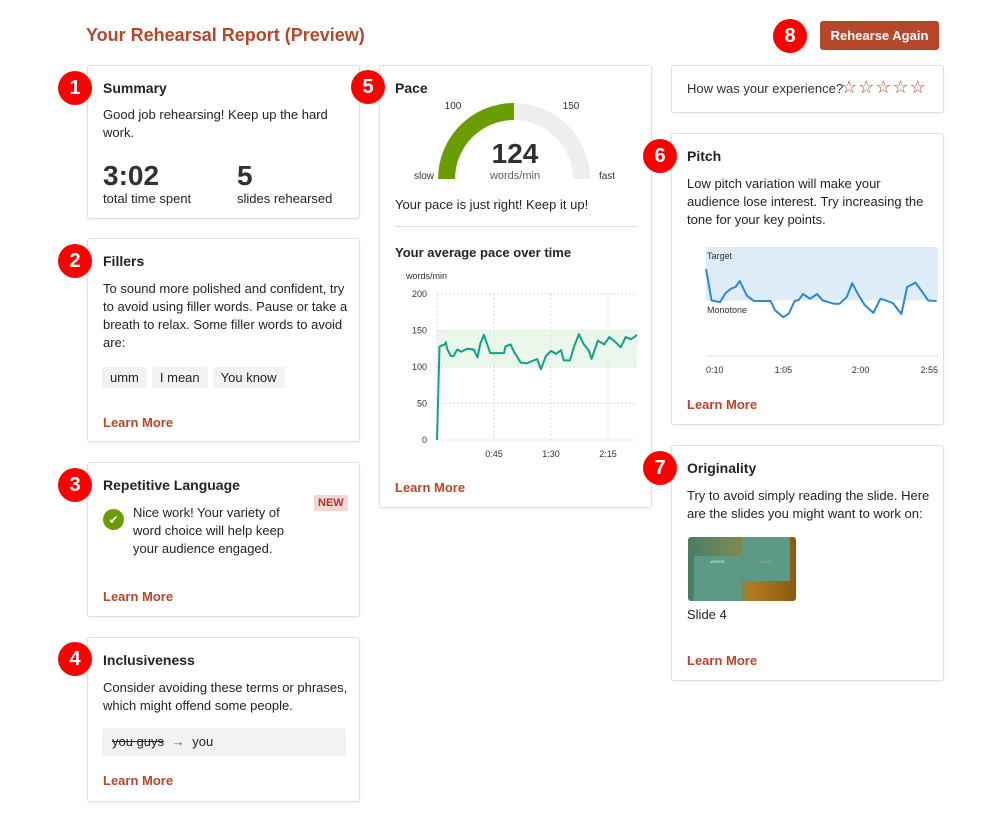 The width and height of the screenshot is (1000, 821). What do you see at coordinates (203, 741) in the screenshot?
I see `replacement-term: you` at bounding box center [203, 741].